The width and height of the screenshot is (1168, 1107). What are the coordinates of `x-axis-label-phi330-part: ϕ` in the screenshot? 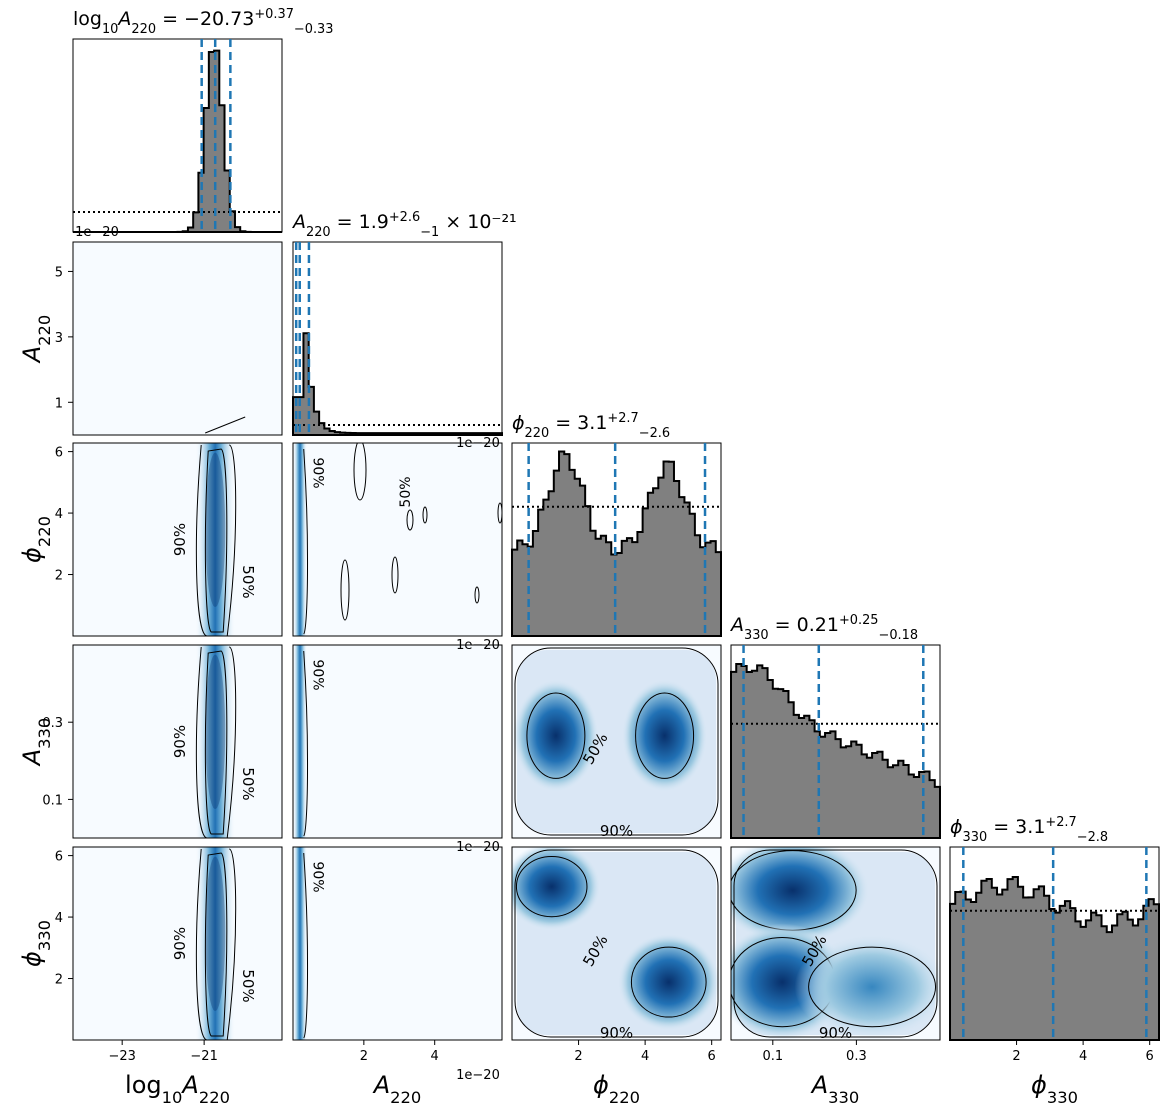 It's located at (1039, 1085).